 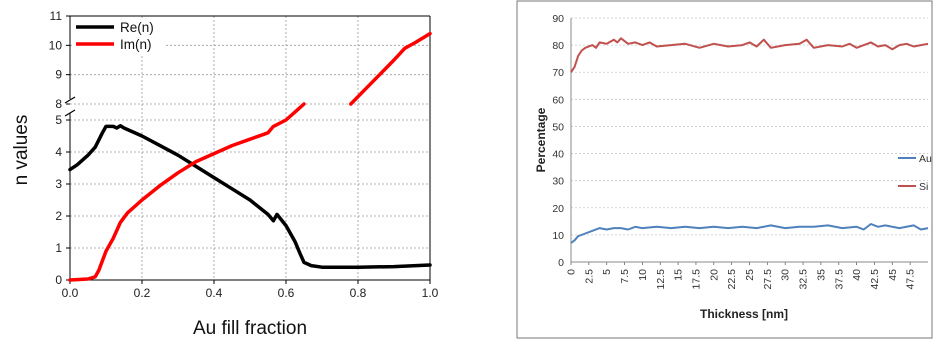 What do you see at coordinates (561, 263) in the screenshot?
I see `right-y-tick-label: 0` at bounding box center [561, 263].